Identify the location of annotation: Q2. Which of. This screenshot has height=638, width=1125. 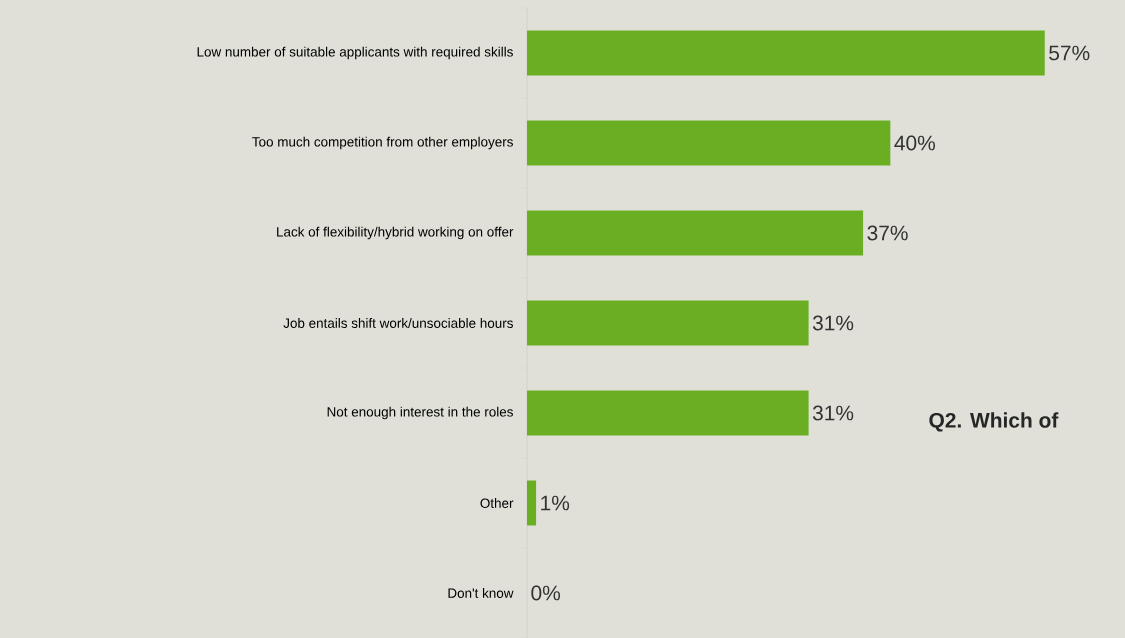
(994, 422).